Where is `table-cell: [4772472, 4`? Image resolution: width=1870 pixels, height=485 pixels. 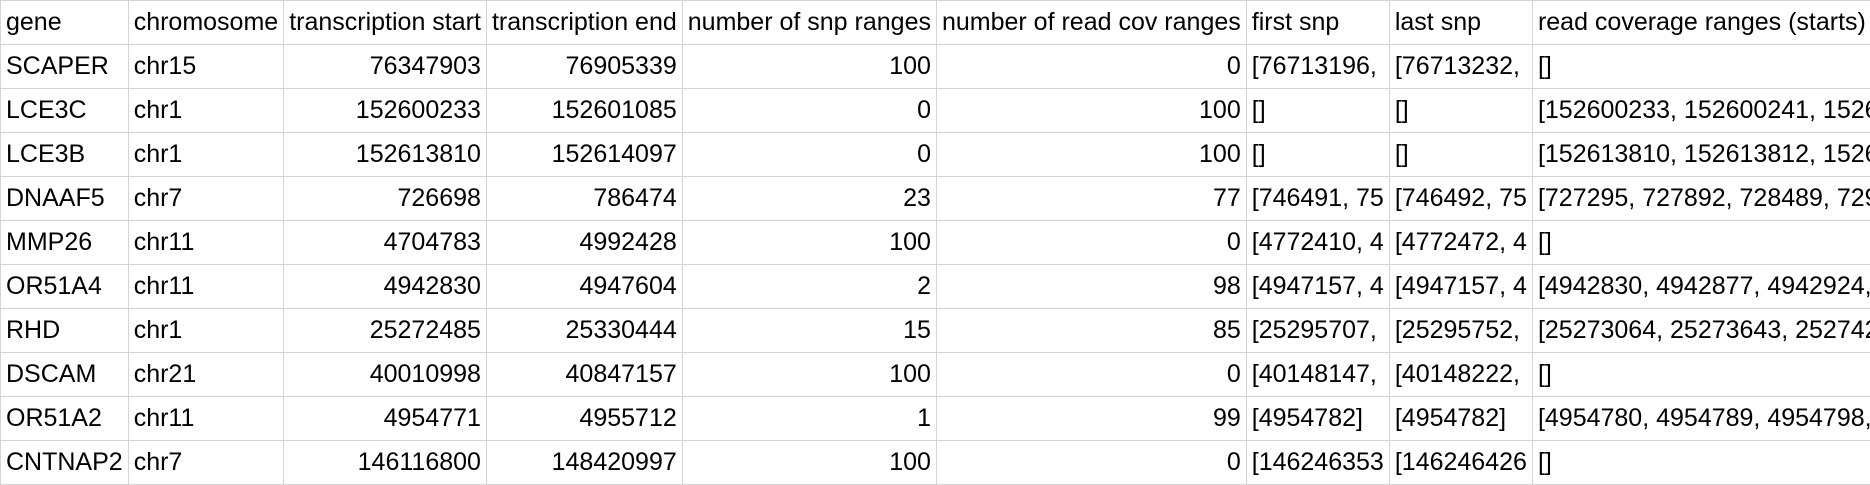 table-cell: [4772472, 4 is located at coordinates (1460, 243).